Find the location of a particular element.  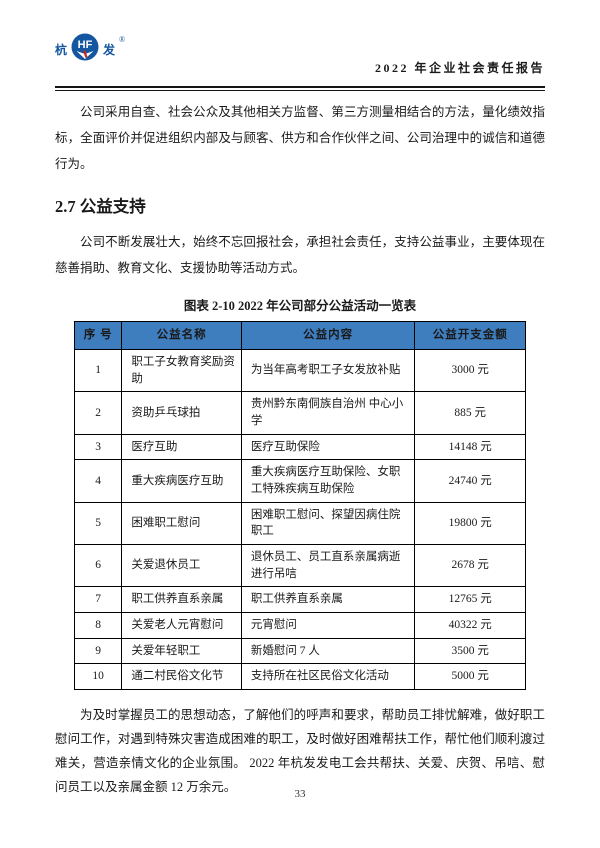

table-row: 10 通二村民俗文化节 支持所在社区民俗文化活动 5000 元 is located at coordinates (299, 677).